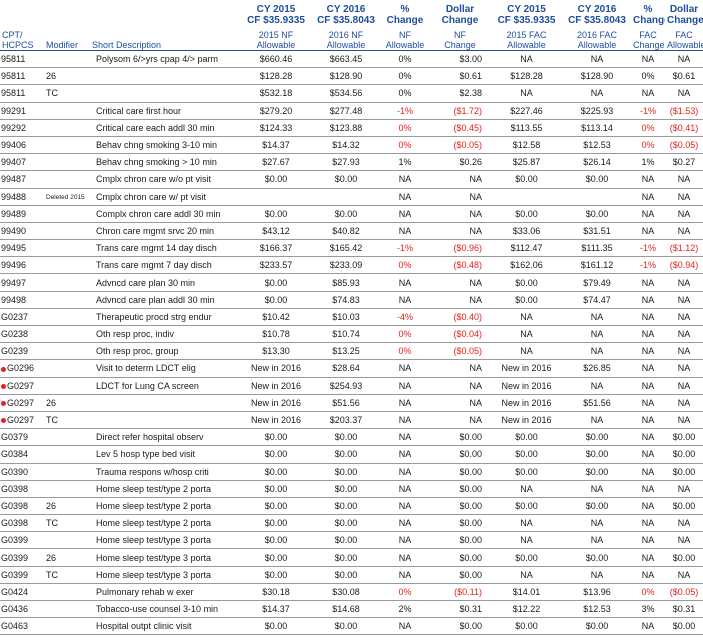 The width and height of the screenshot is (703, 642). I want to click on cell-fac-pct-change: -1%, so click(648, 248).